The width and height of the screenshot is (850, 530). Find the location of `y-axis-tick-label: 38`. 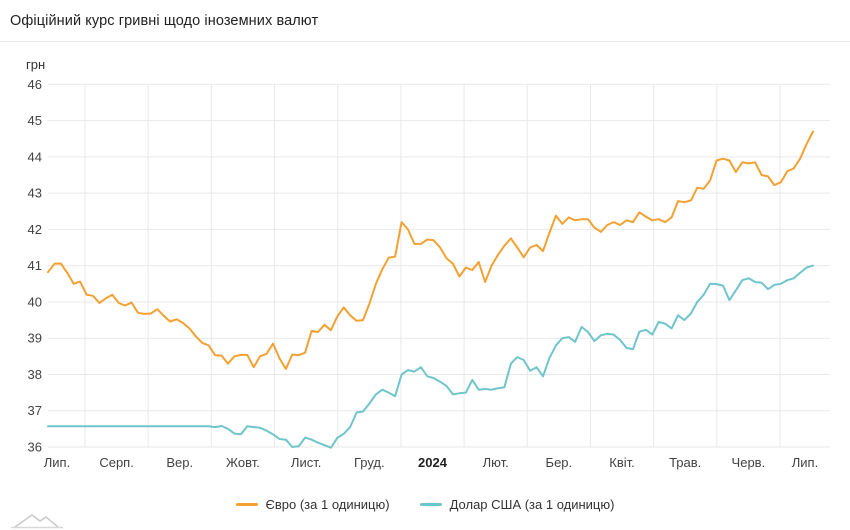

y-axis-tick-label: 38 is located at coordinates (35, 374).